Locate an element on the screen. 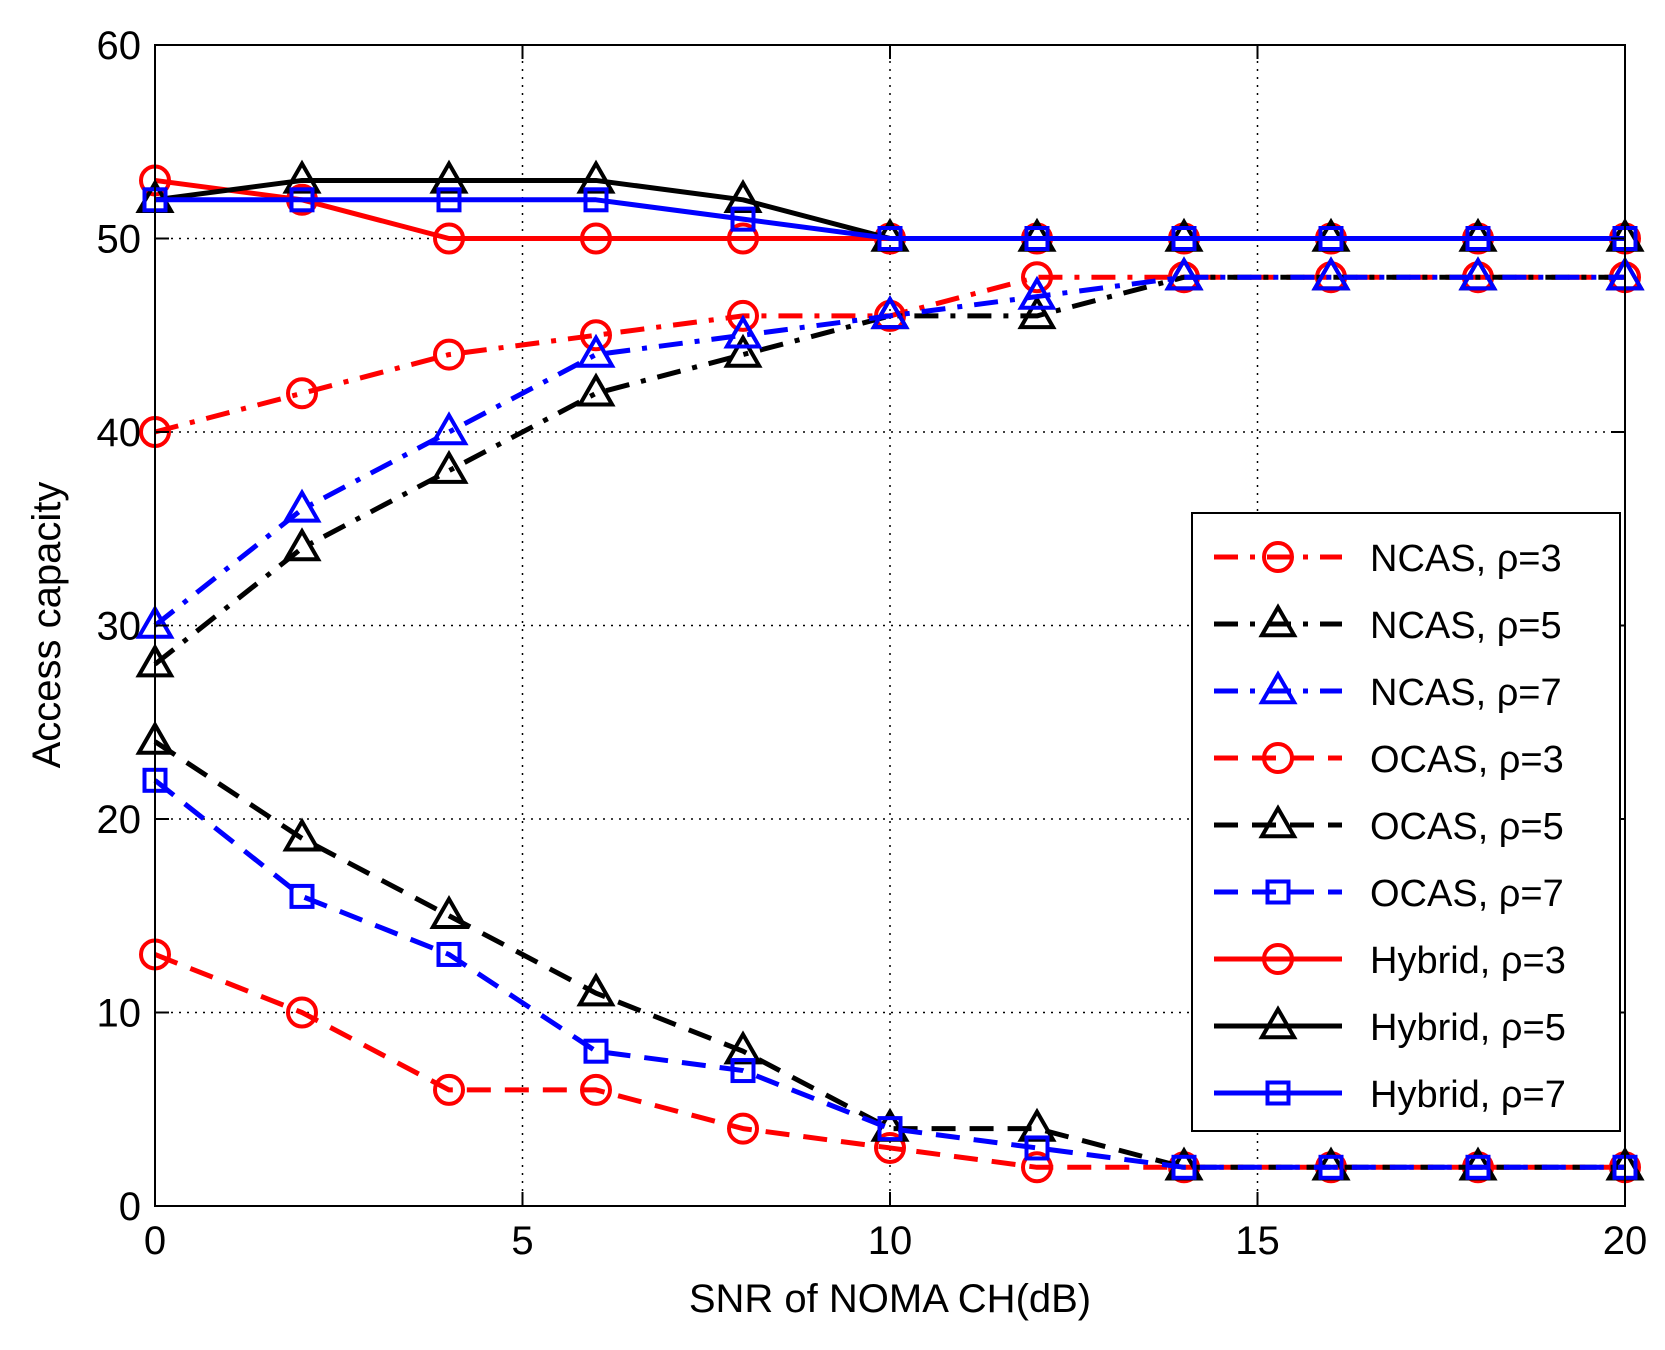  legend-label: OCAS, ρ=7 is located at coordinates (1467, 894).